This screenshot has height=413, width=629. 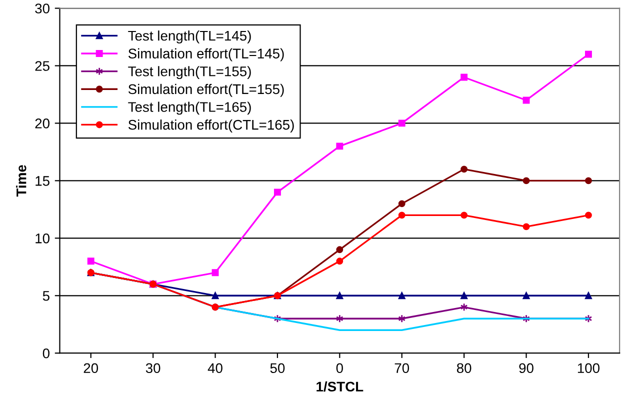 What do you see at coordinates (46, 353) in the screenshot?
I see `y-tick-label: 0` at bounding box center [46, 353].